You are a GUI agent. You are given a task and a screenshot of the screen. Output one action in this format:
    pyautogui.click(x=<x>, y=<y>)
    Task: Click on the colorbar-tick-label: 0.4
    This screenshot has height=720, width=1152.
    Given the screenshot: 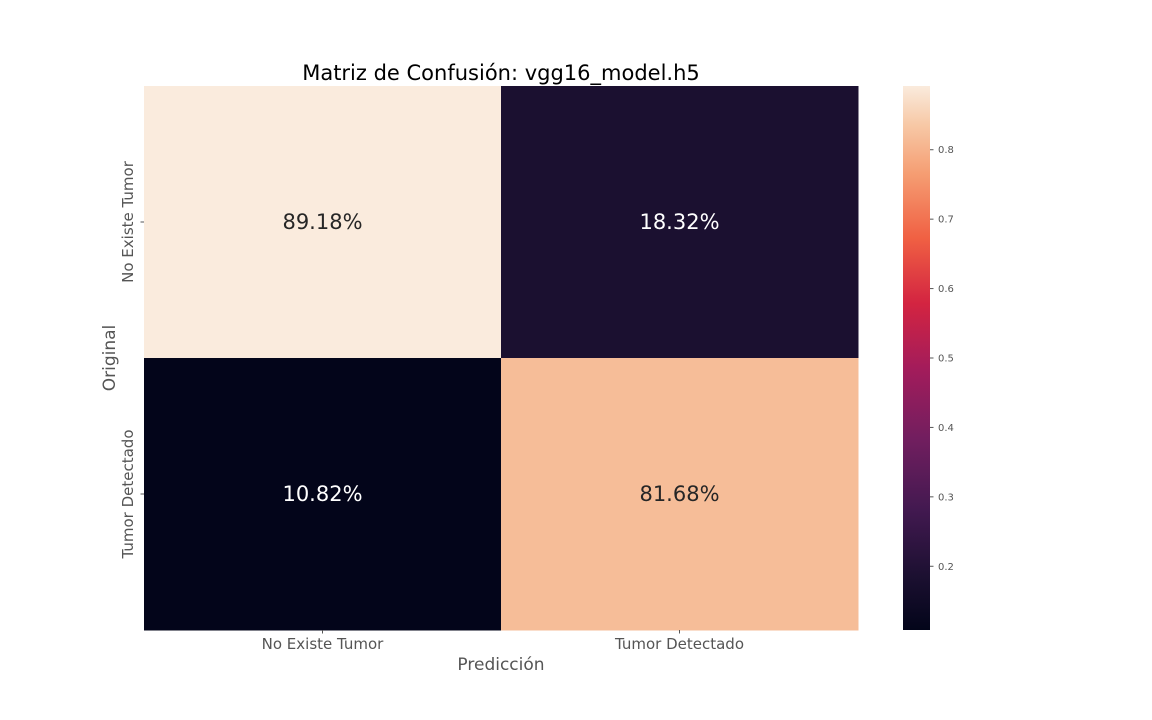 What is the action you would take?
    pyautogui.click(x=946, y=428)
    